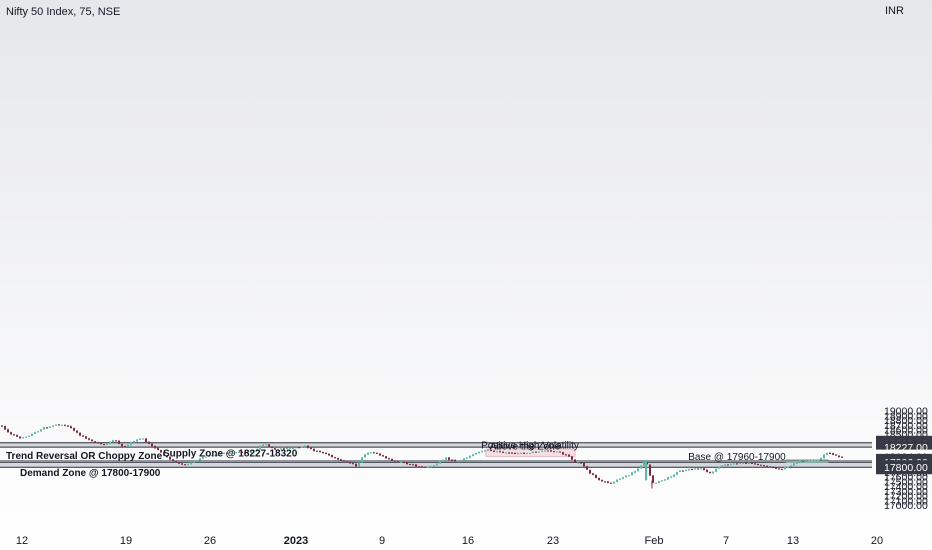 This screenshot has width=932, height=550. Describe the element at coordinates (436, 445) in the screenshot. I see `supply-zone-band` at that location.